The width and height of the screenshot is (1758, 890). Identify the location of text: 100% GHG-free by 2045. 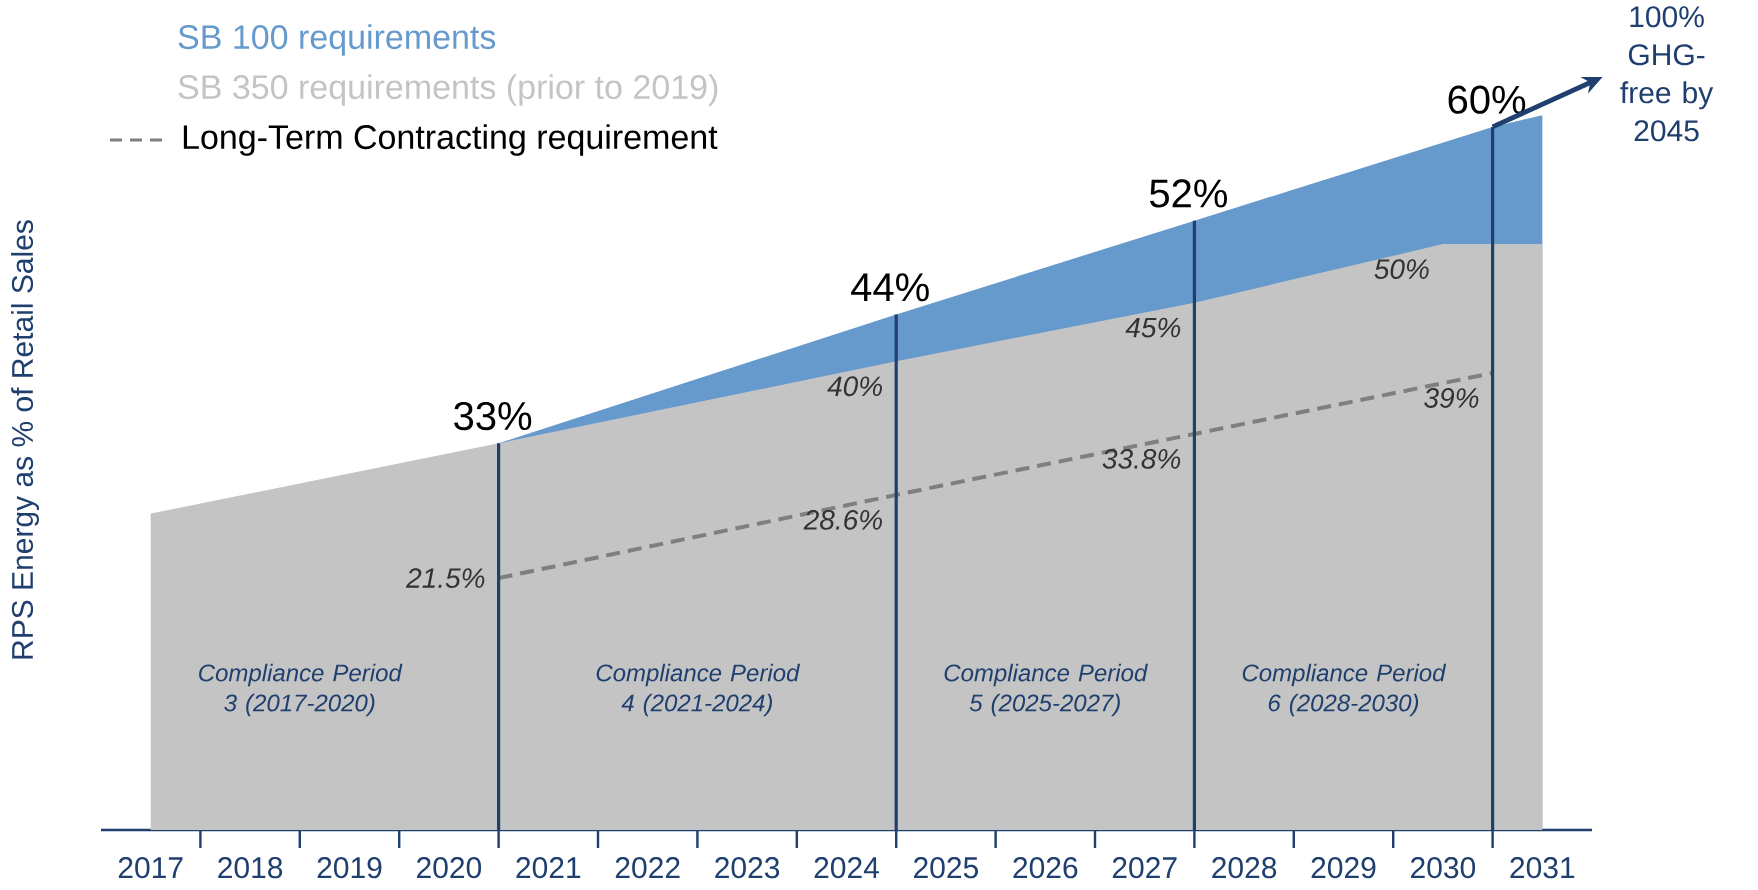
(1667, 74).